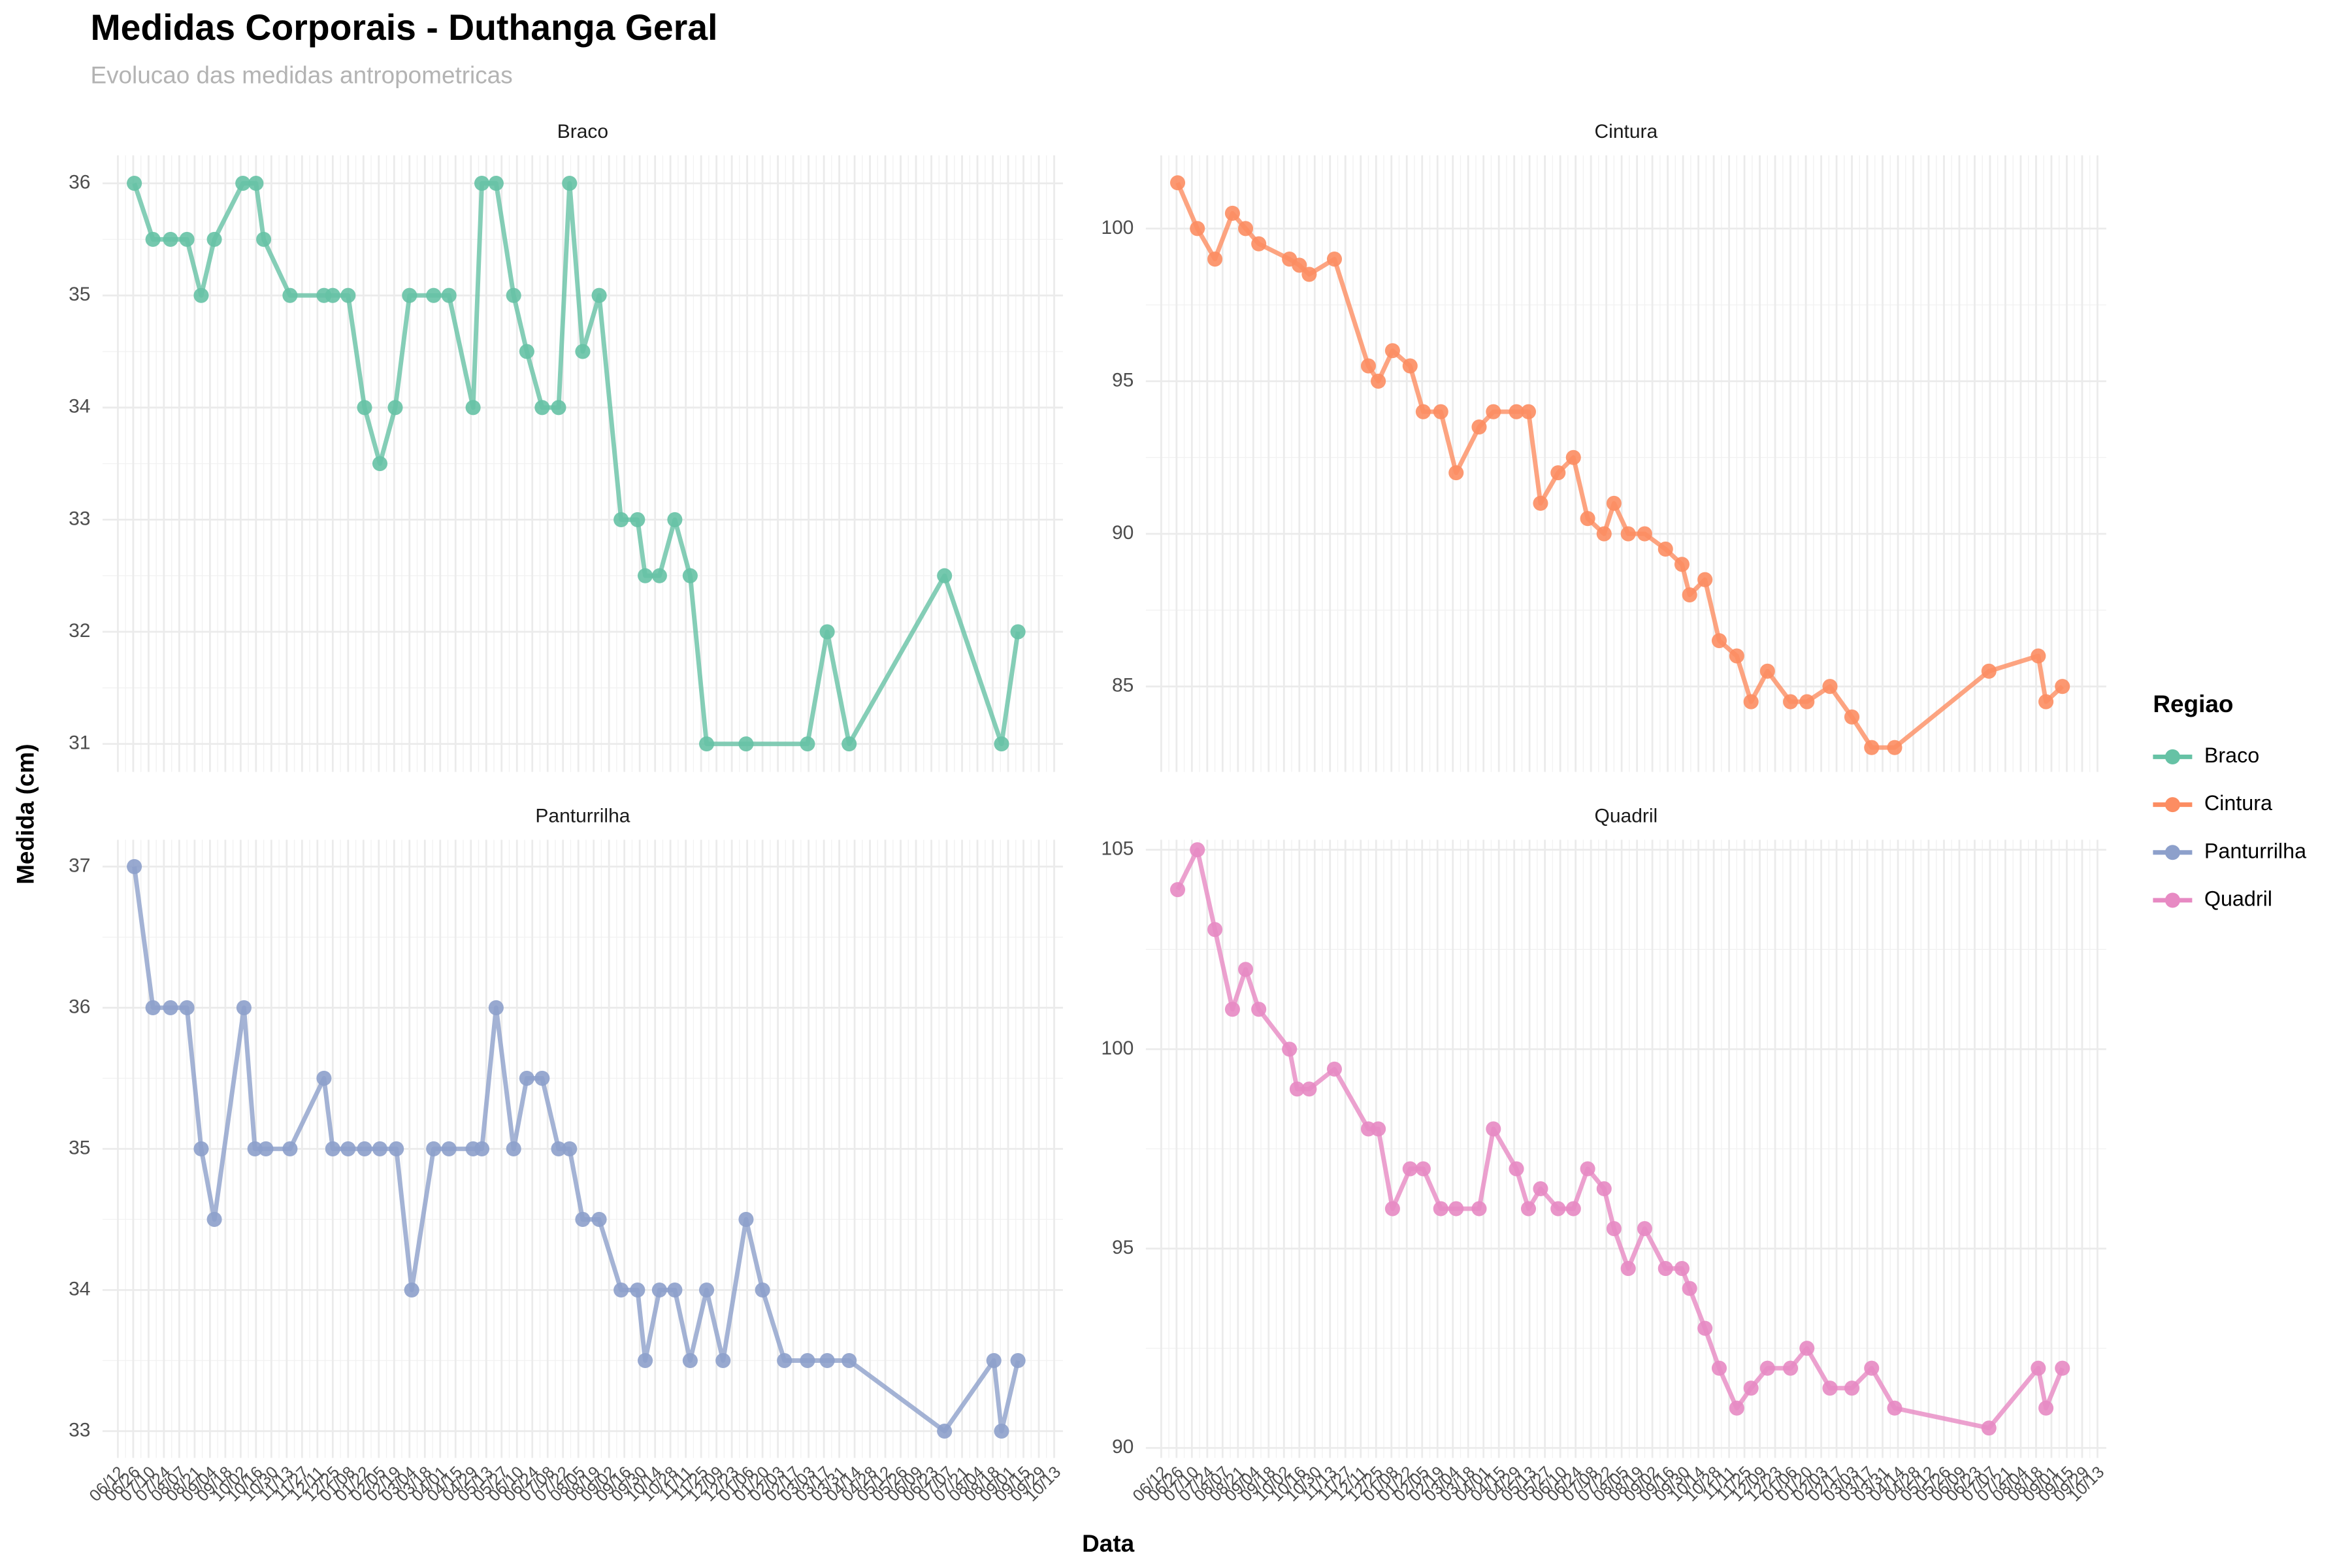  I want to click on facet-strip-label: Panturrilha, so click(582, 816).